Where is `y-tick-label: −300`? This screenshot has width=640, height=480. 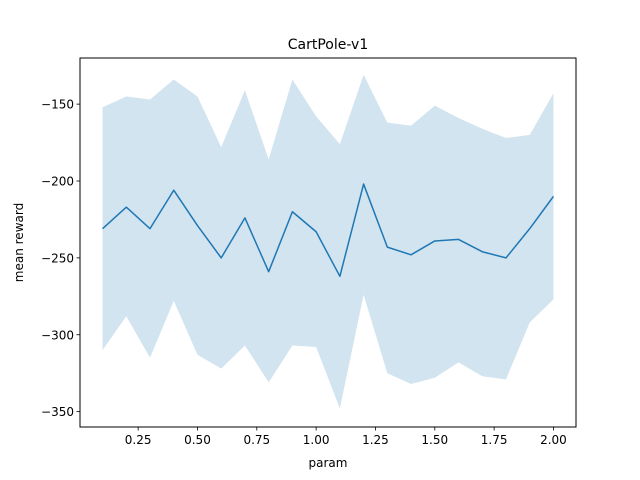 y-tick-label: −300 is located at coordinates (57, 335).